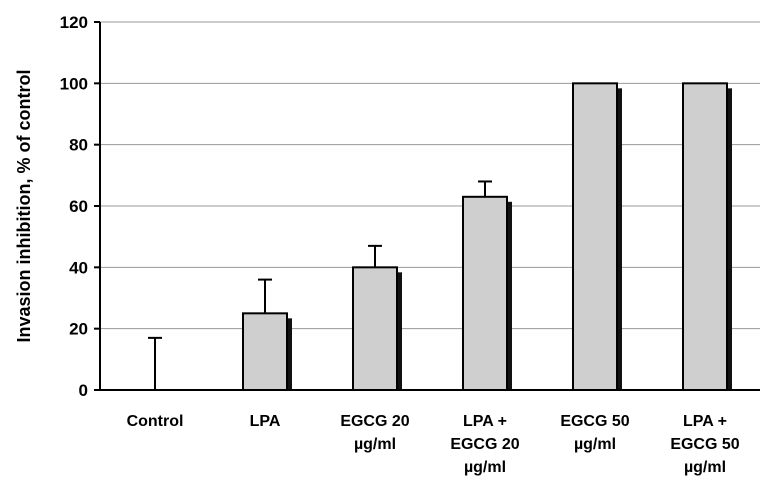 The height and width of the screenshot is (479, 764). I want to click on y-tick-label: 100, so click(74, 83).